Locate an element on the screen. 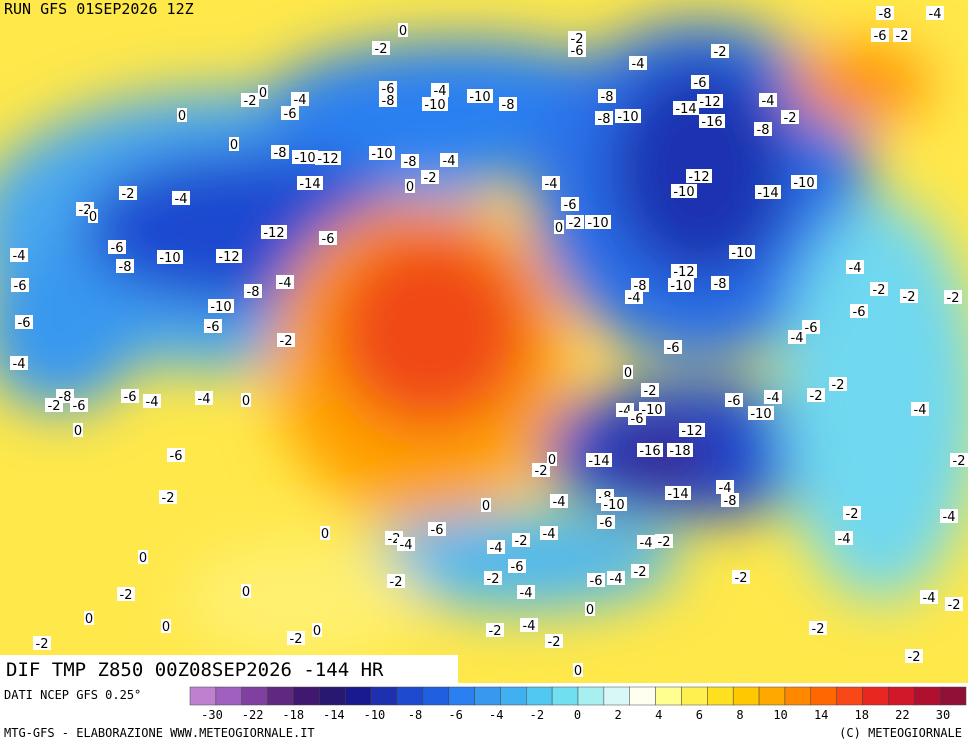  colorbar-label: -4 is located at coordinates (496, 715).